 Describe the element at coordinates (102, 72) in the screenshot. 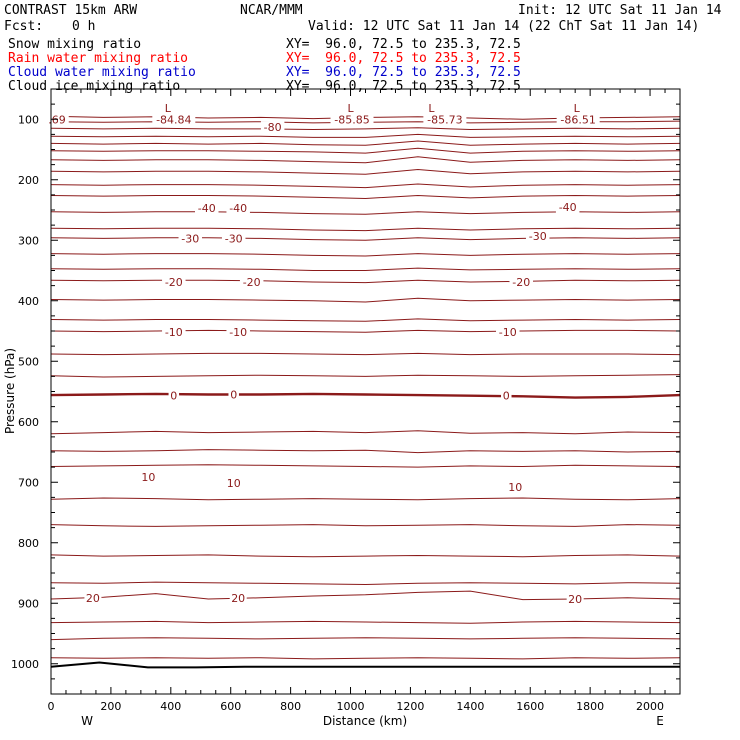

I see `field-label-cloud-water: Cloud water mixing ratio` at that location.